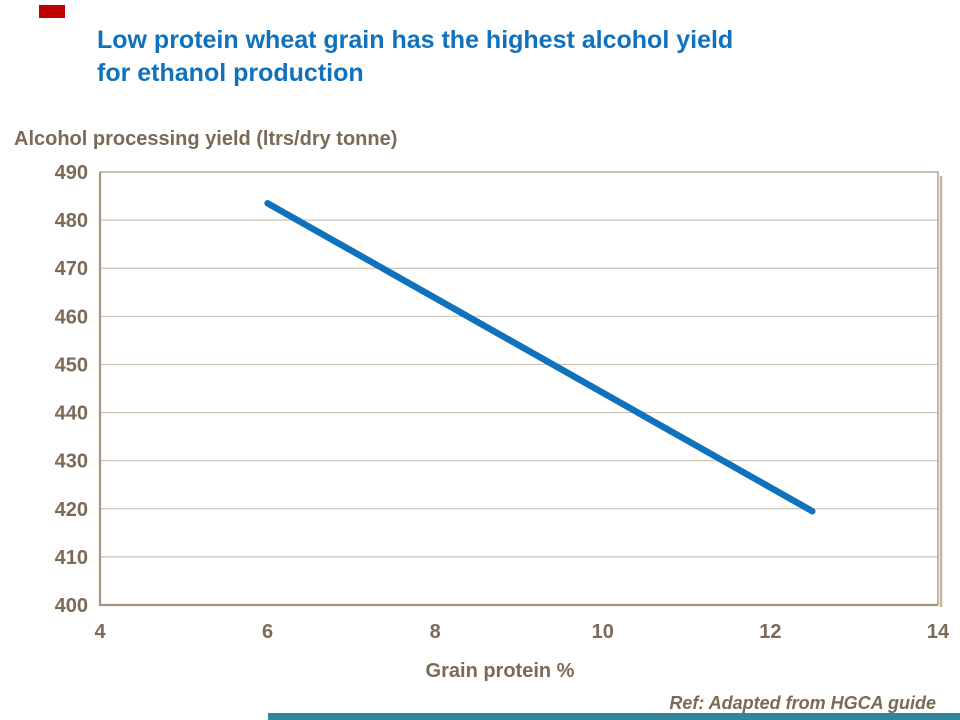 Image resolution: width=960 pixels, height=720 pixels. I want to click on y-tick-label: 470, so click(71, 269).